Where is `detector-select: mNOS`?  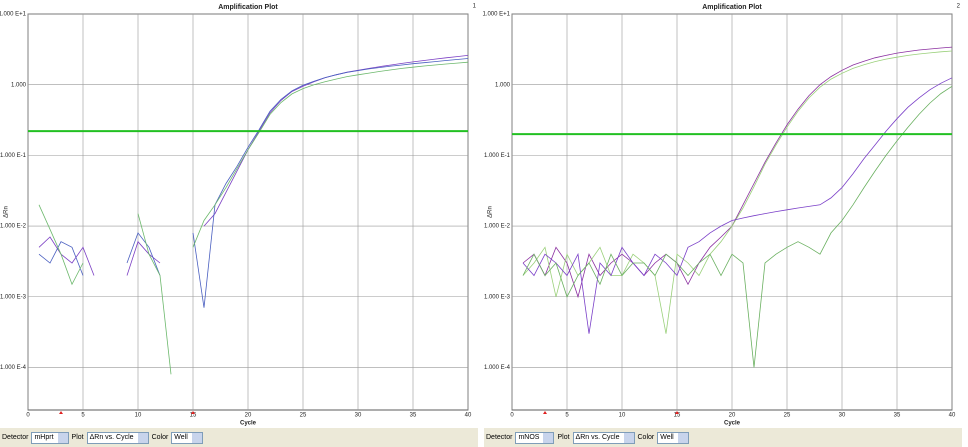
detector-select: mNOS is located at coordinates (535, 437).